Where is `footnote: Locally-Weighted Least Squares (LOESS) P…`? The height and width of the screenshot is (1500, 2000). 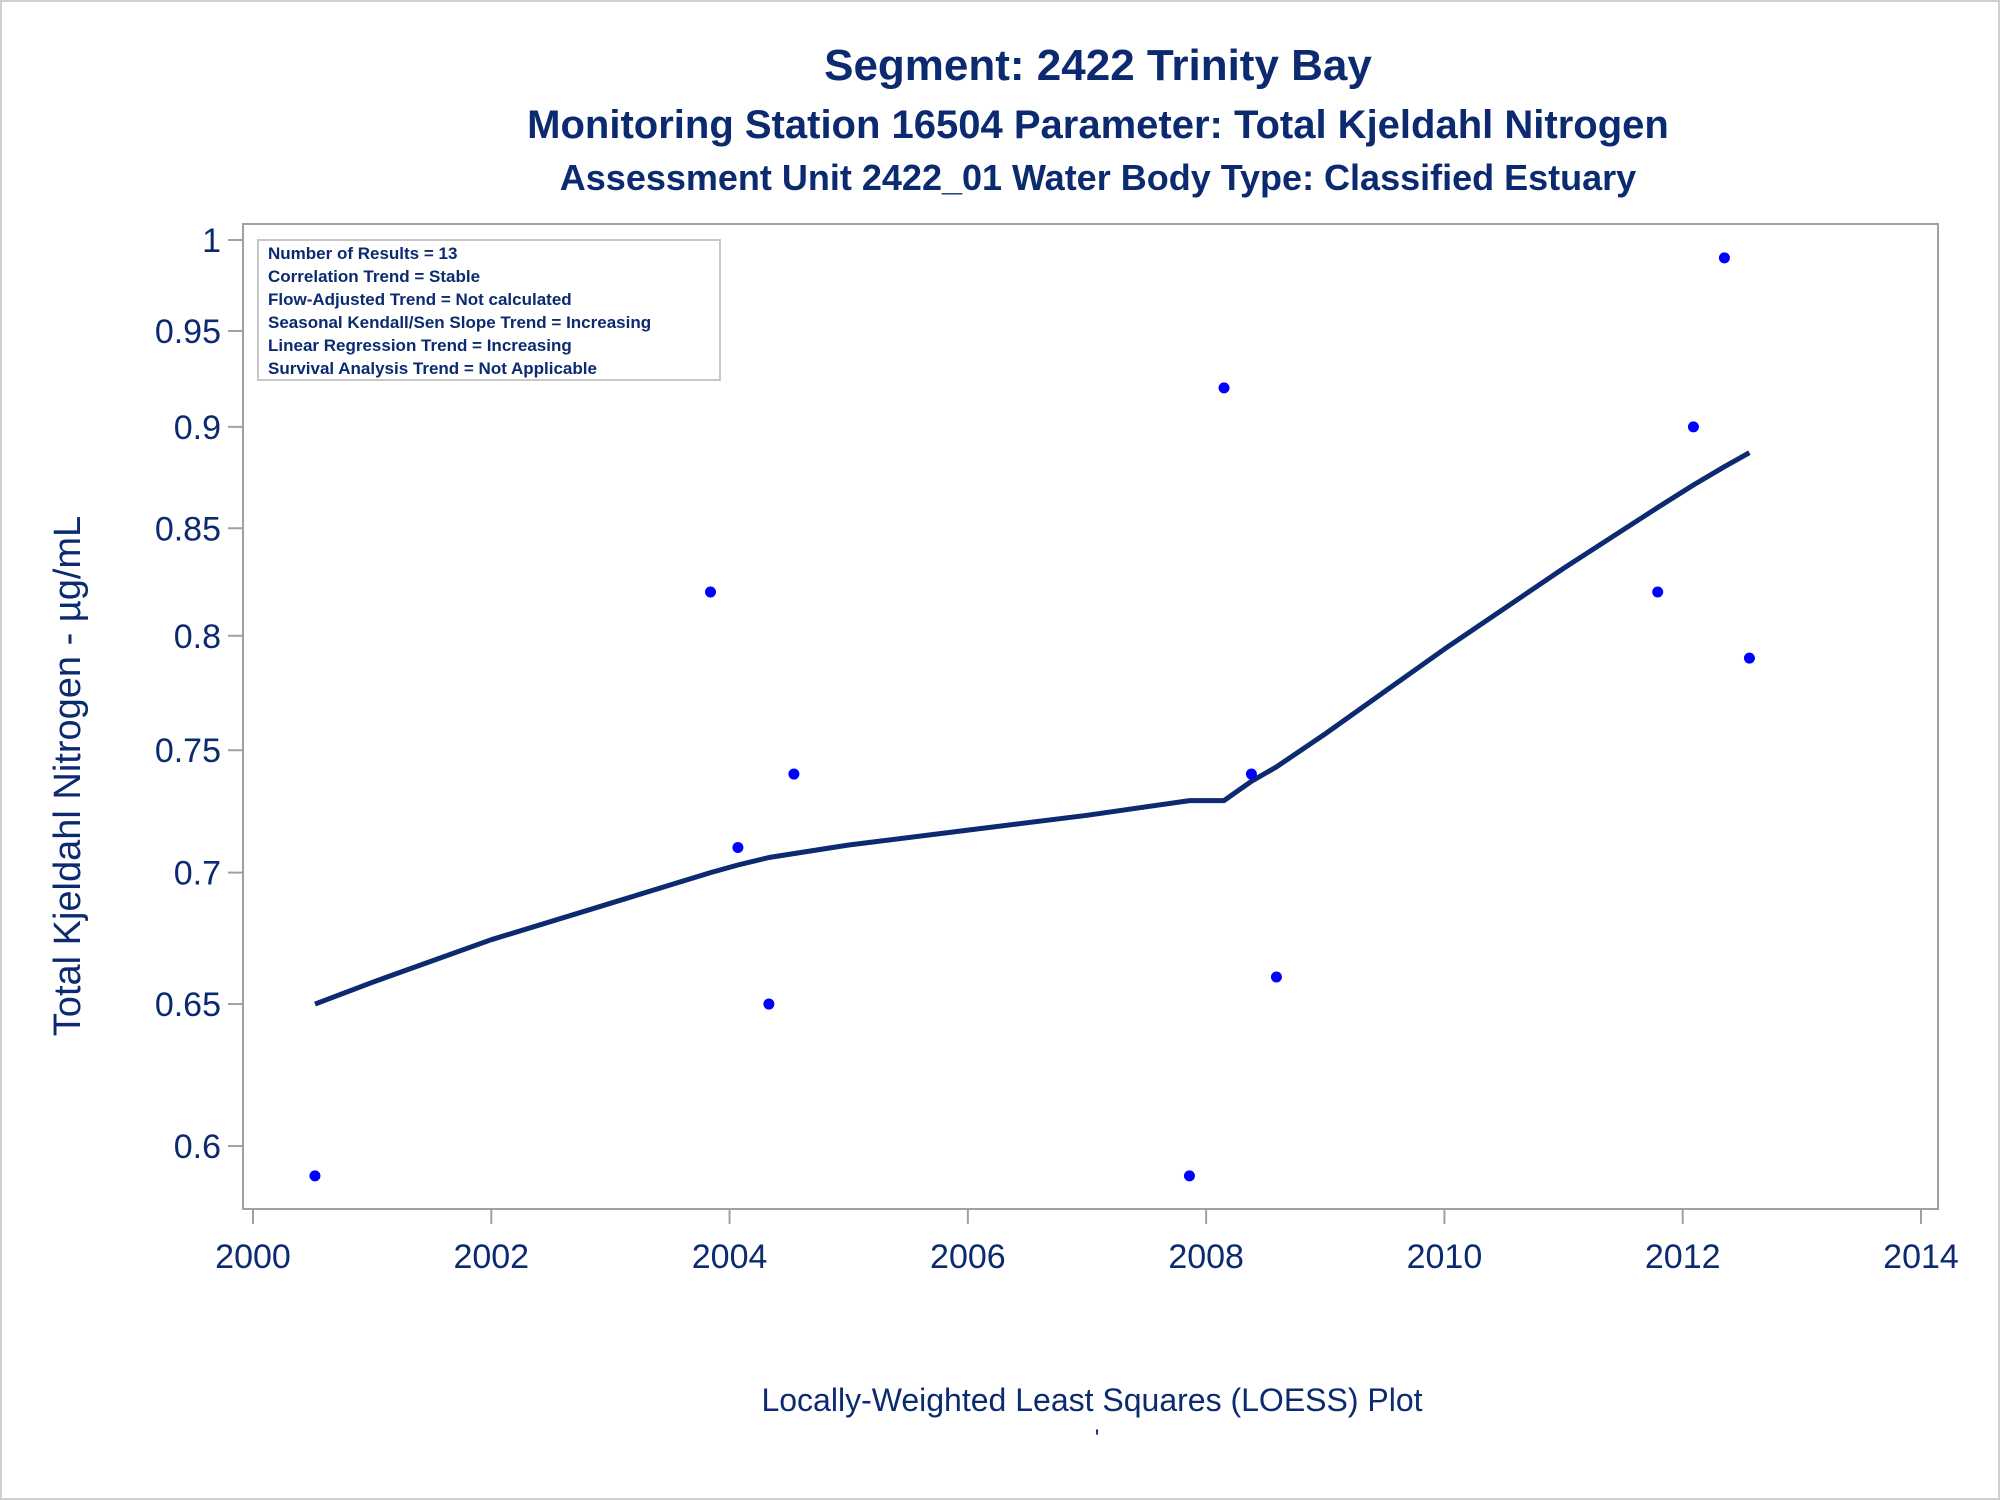
footnote: Locally-Weighted Least Squares (LOESS) P… is located at coordinates (1091, 1400).